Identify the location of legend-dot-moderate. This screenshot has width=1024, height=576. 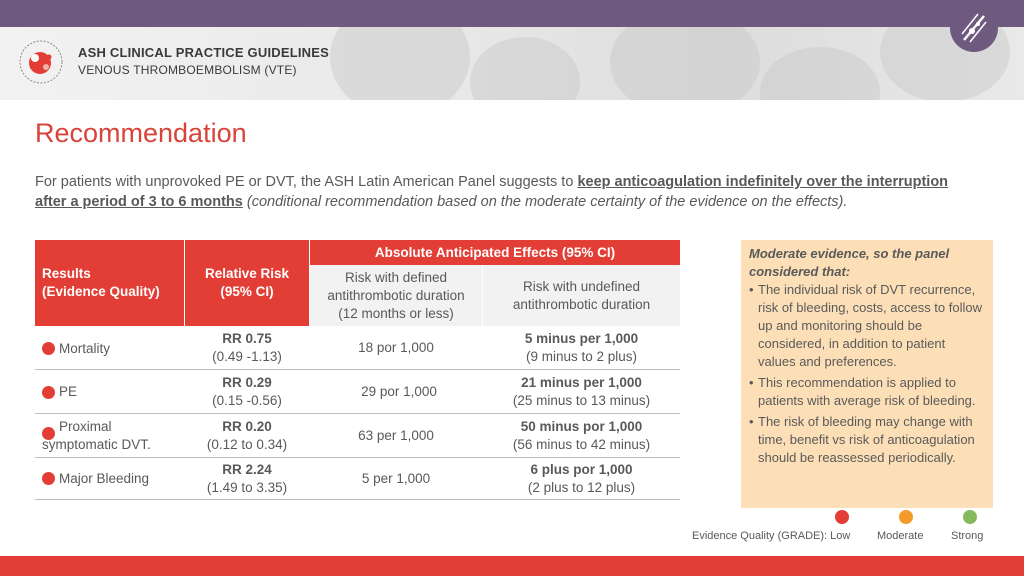
(906, 517).